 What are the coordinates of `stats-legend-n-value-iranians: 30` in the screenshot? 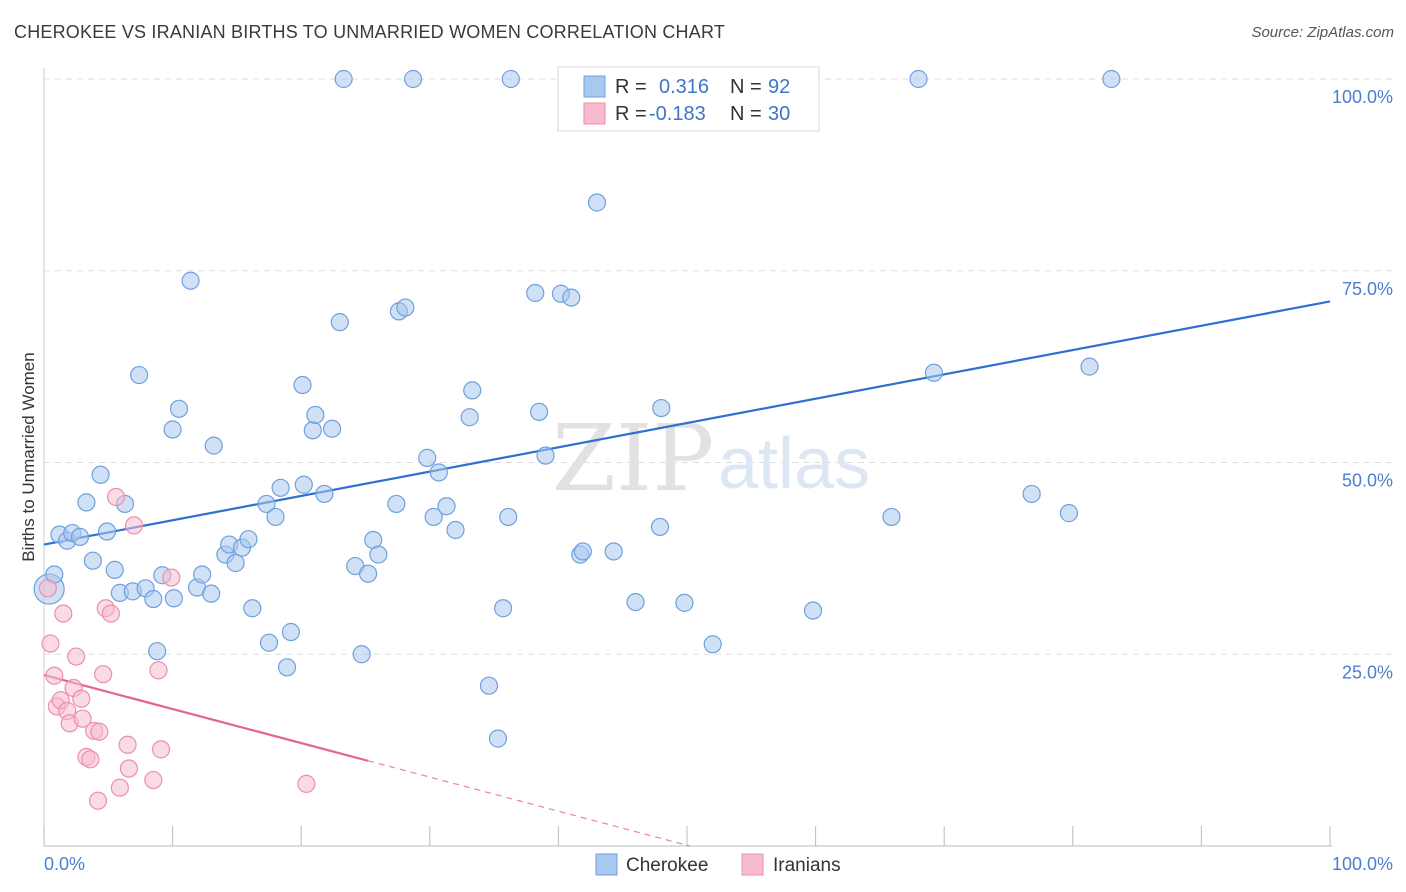 It's located at (779, 114).